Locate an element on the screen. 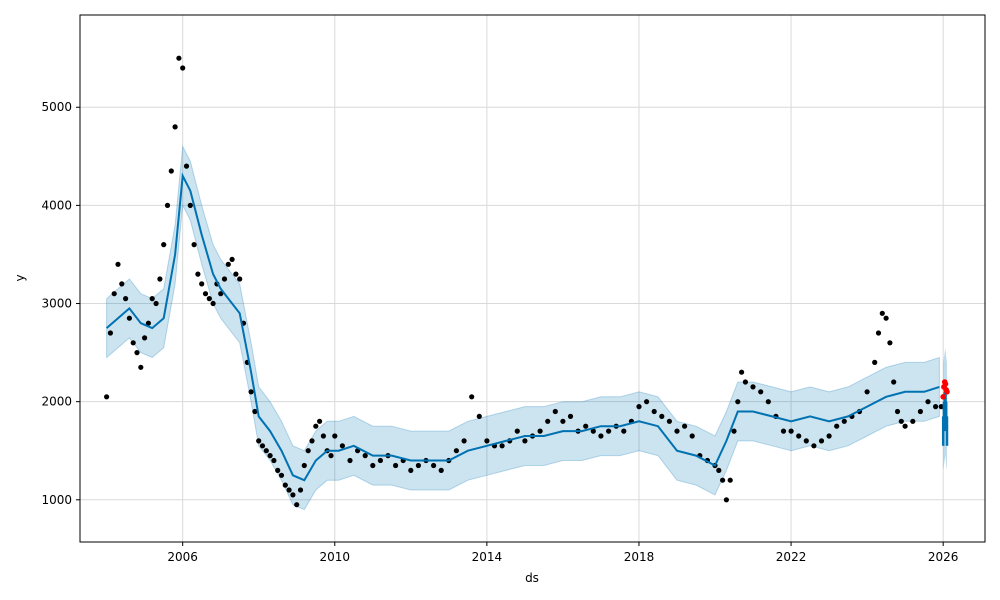 This screenshot has height=600, width=1000. x-tick-label: 2010 is located at coordinates (334, 557).